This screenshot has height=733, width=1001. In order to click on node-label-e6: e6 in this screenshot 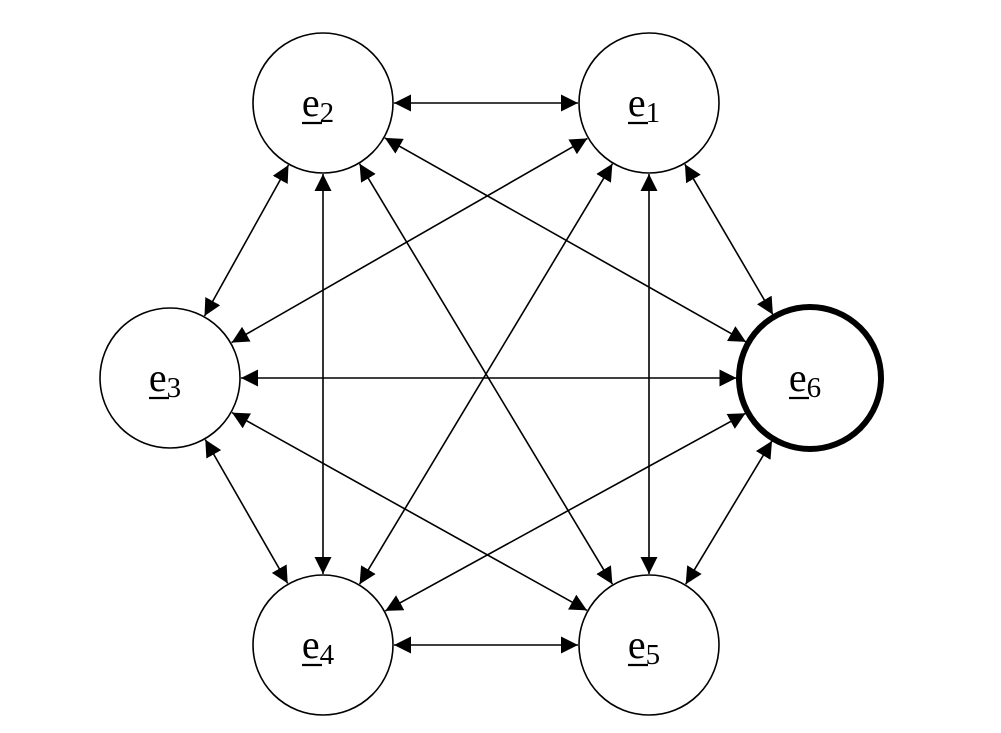, I will do `click(805, 379)`.